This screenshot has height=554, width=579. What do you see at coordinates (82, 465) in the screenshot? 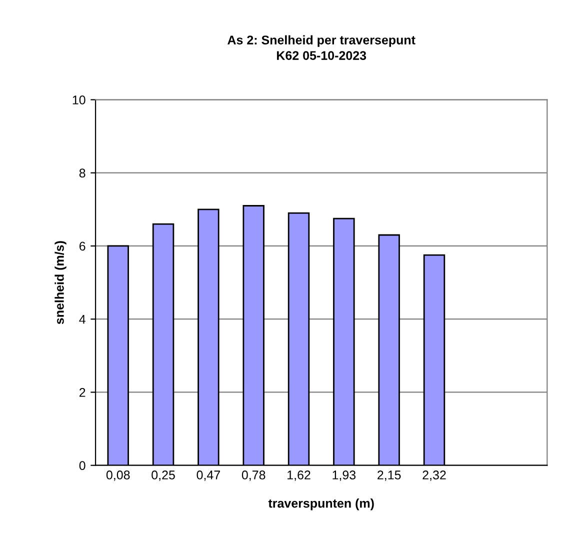
I see `y-tick-label: 0` at bounding box center [82, 465].